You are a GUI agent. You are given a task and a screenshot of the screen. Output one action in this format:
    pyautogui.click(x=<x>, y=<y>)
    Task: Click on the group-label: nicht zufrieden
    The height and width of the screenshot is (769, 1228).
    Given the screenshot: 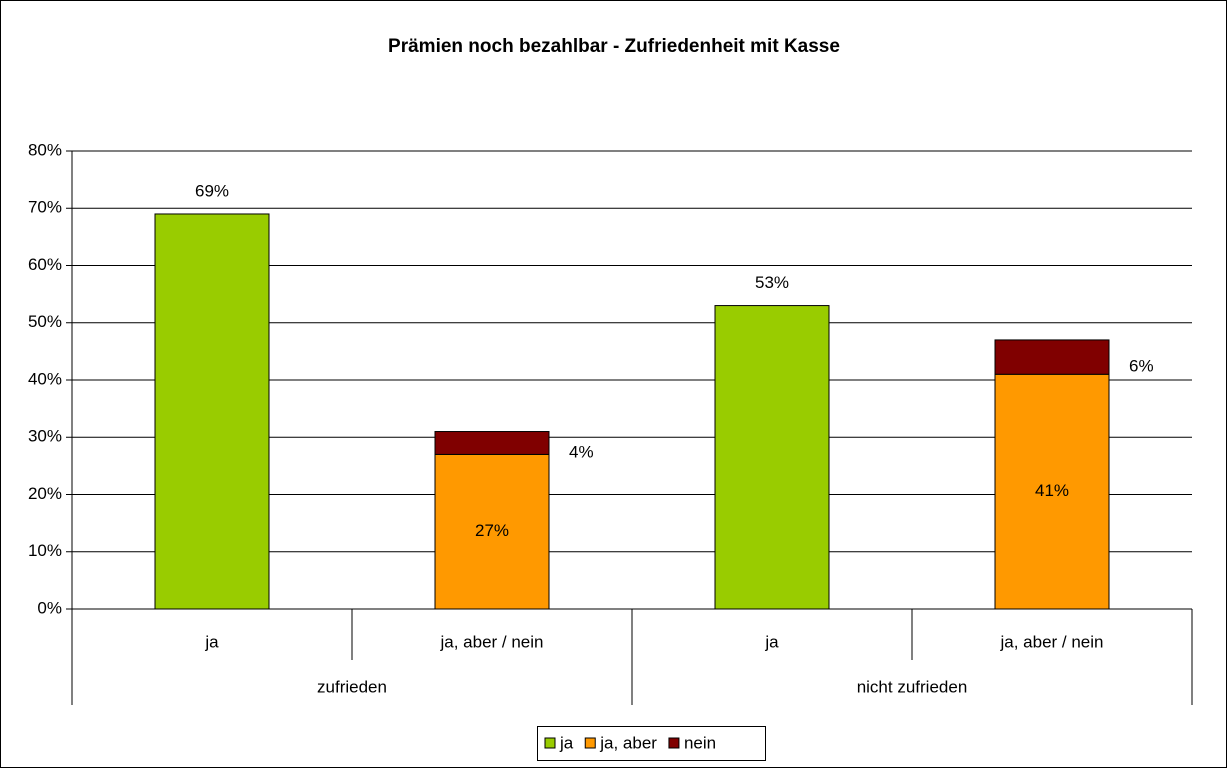 What is the action you would take?
    pyautogui.click(x=912, y=686)
    